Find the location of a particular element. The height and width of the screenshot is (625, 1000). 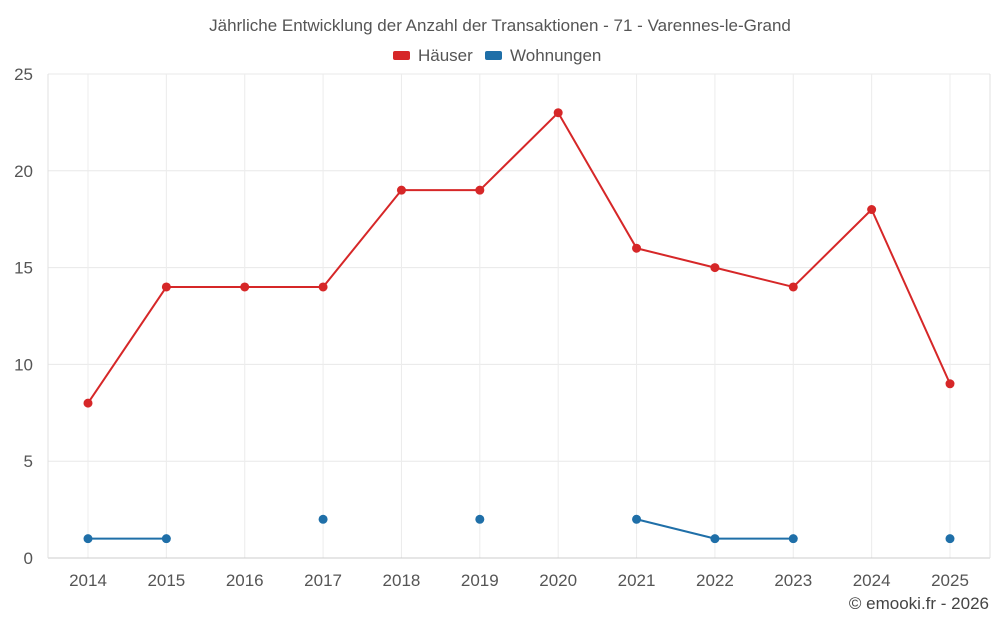

legend-item-wohnungen: Wohnungen is located at coordinates (543, 55).